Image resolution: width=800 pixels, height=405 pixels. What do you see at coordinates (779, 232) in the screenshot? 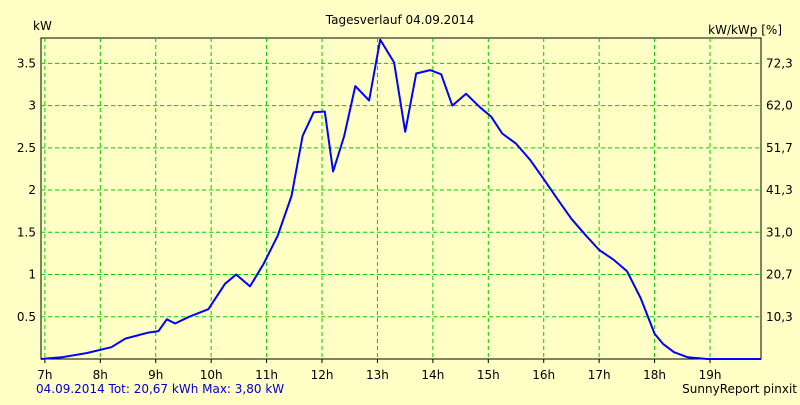
I see `y-tick-label-right: 31,0` at bounding box center [779, 232].